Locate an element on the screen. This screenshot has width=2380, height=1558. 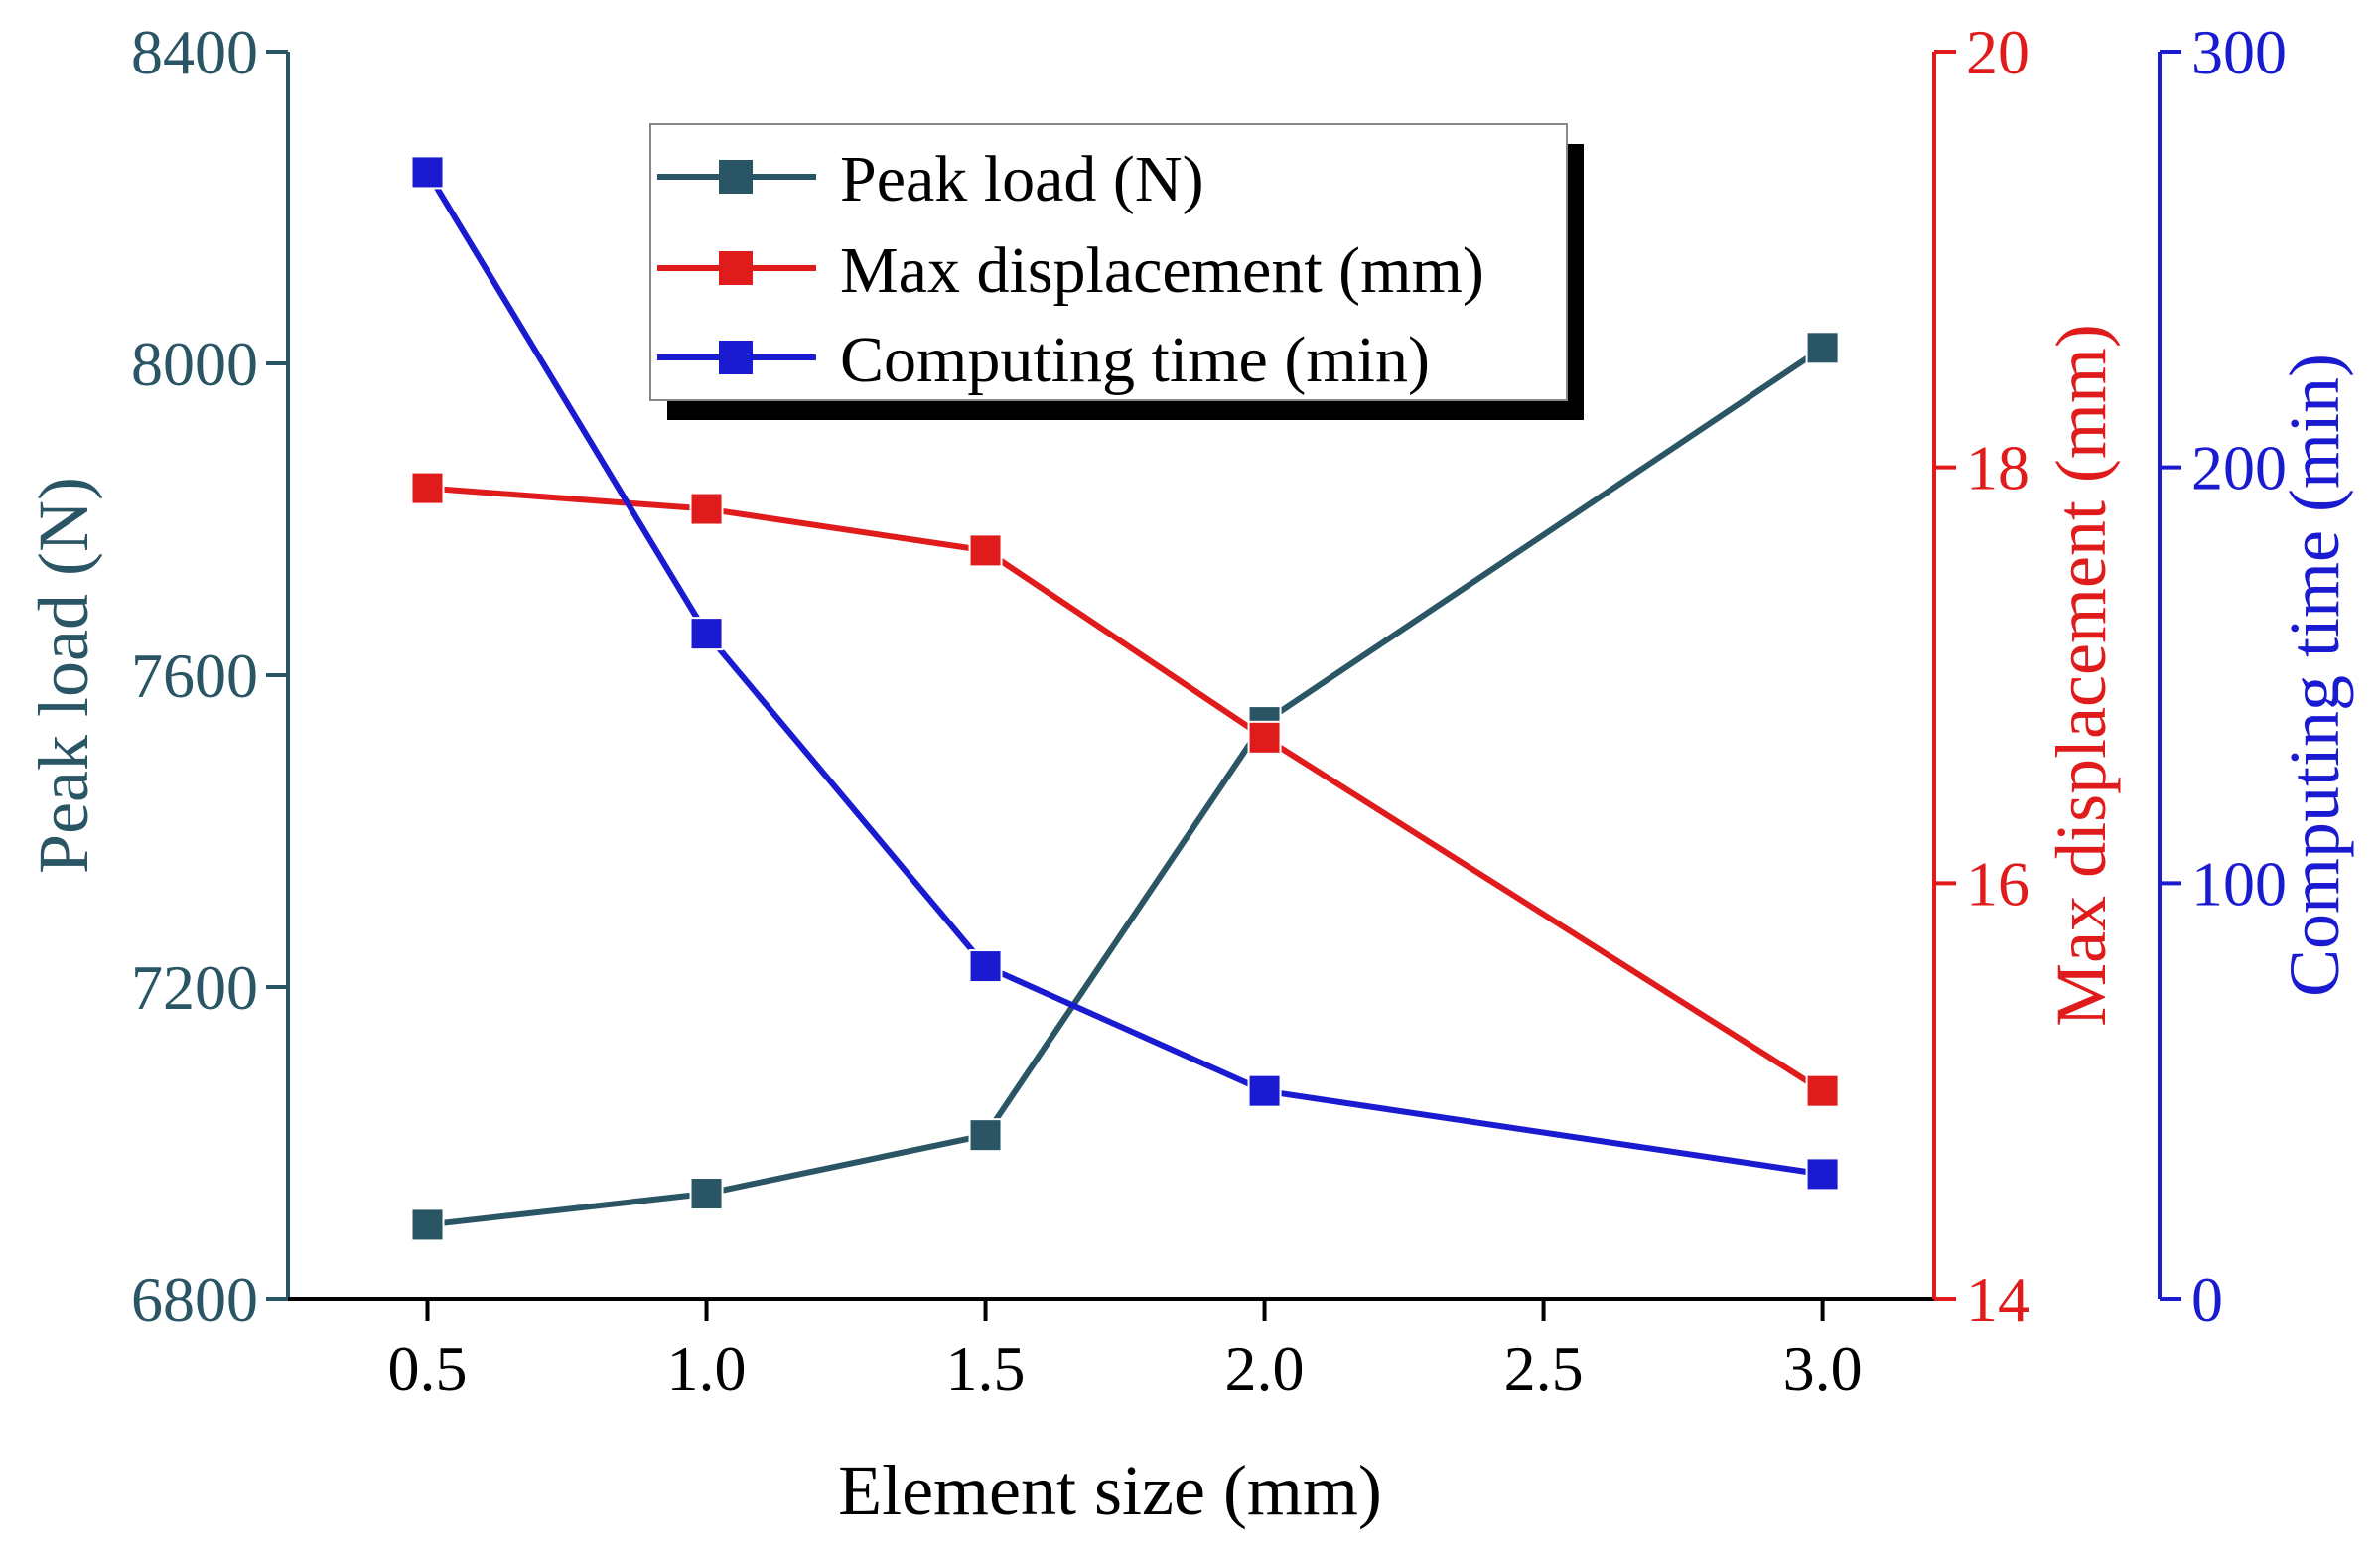
right-tick-label-time: 0 is located at coordinates (2207, 1299).